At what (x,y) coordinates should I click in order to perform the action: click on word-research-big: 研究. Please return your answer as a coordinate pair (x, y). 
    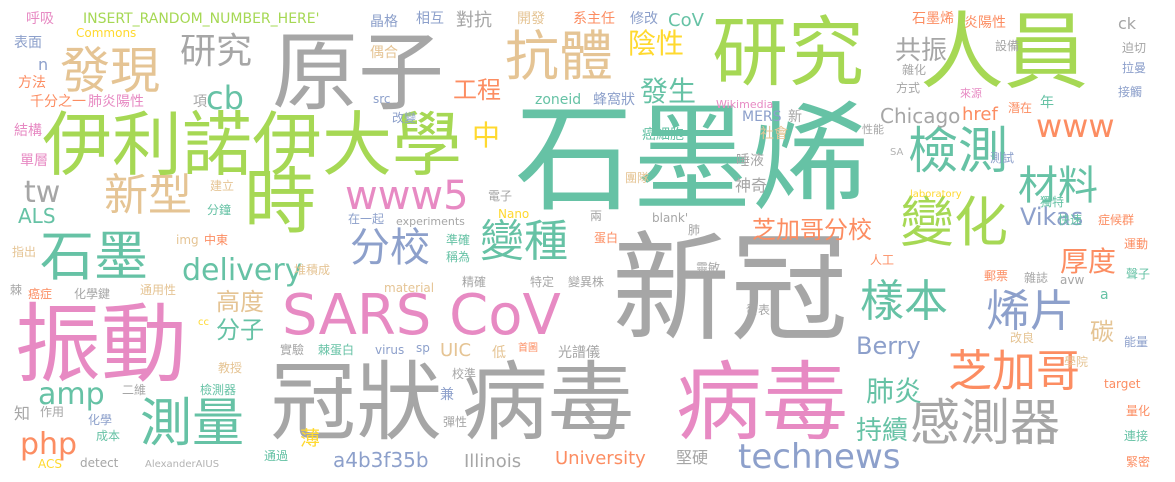
    Looking at the image, I should click on (788, 52).